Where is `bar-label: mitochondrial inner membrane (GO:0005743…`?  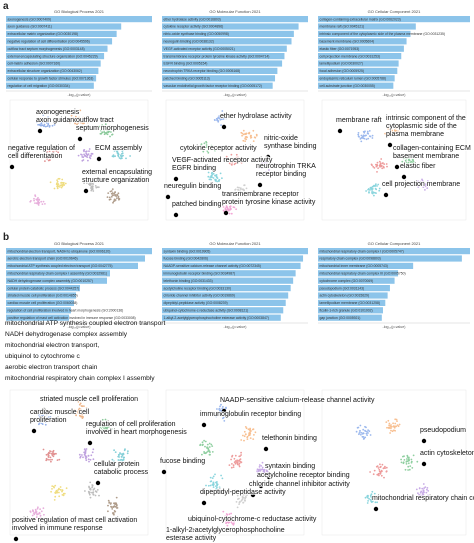 bar-label: mitochondrial inner membrane (GO:0005743… is located at coordinates (354, 266).